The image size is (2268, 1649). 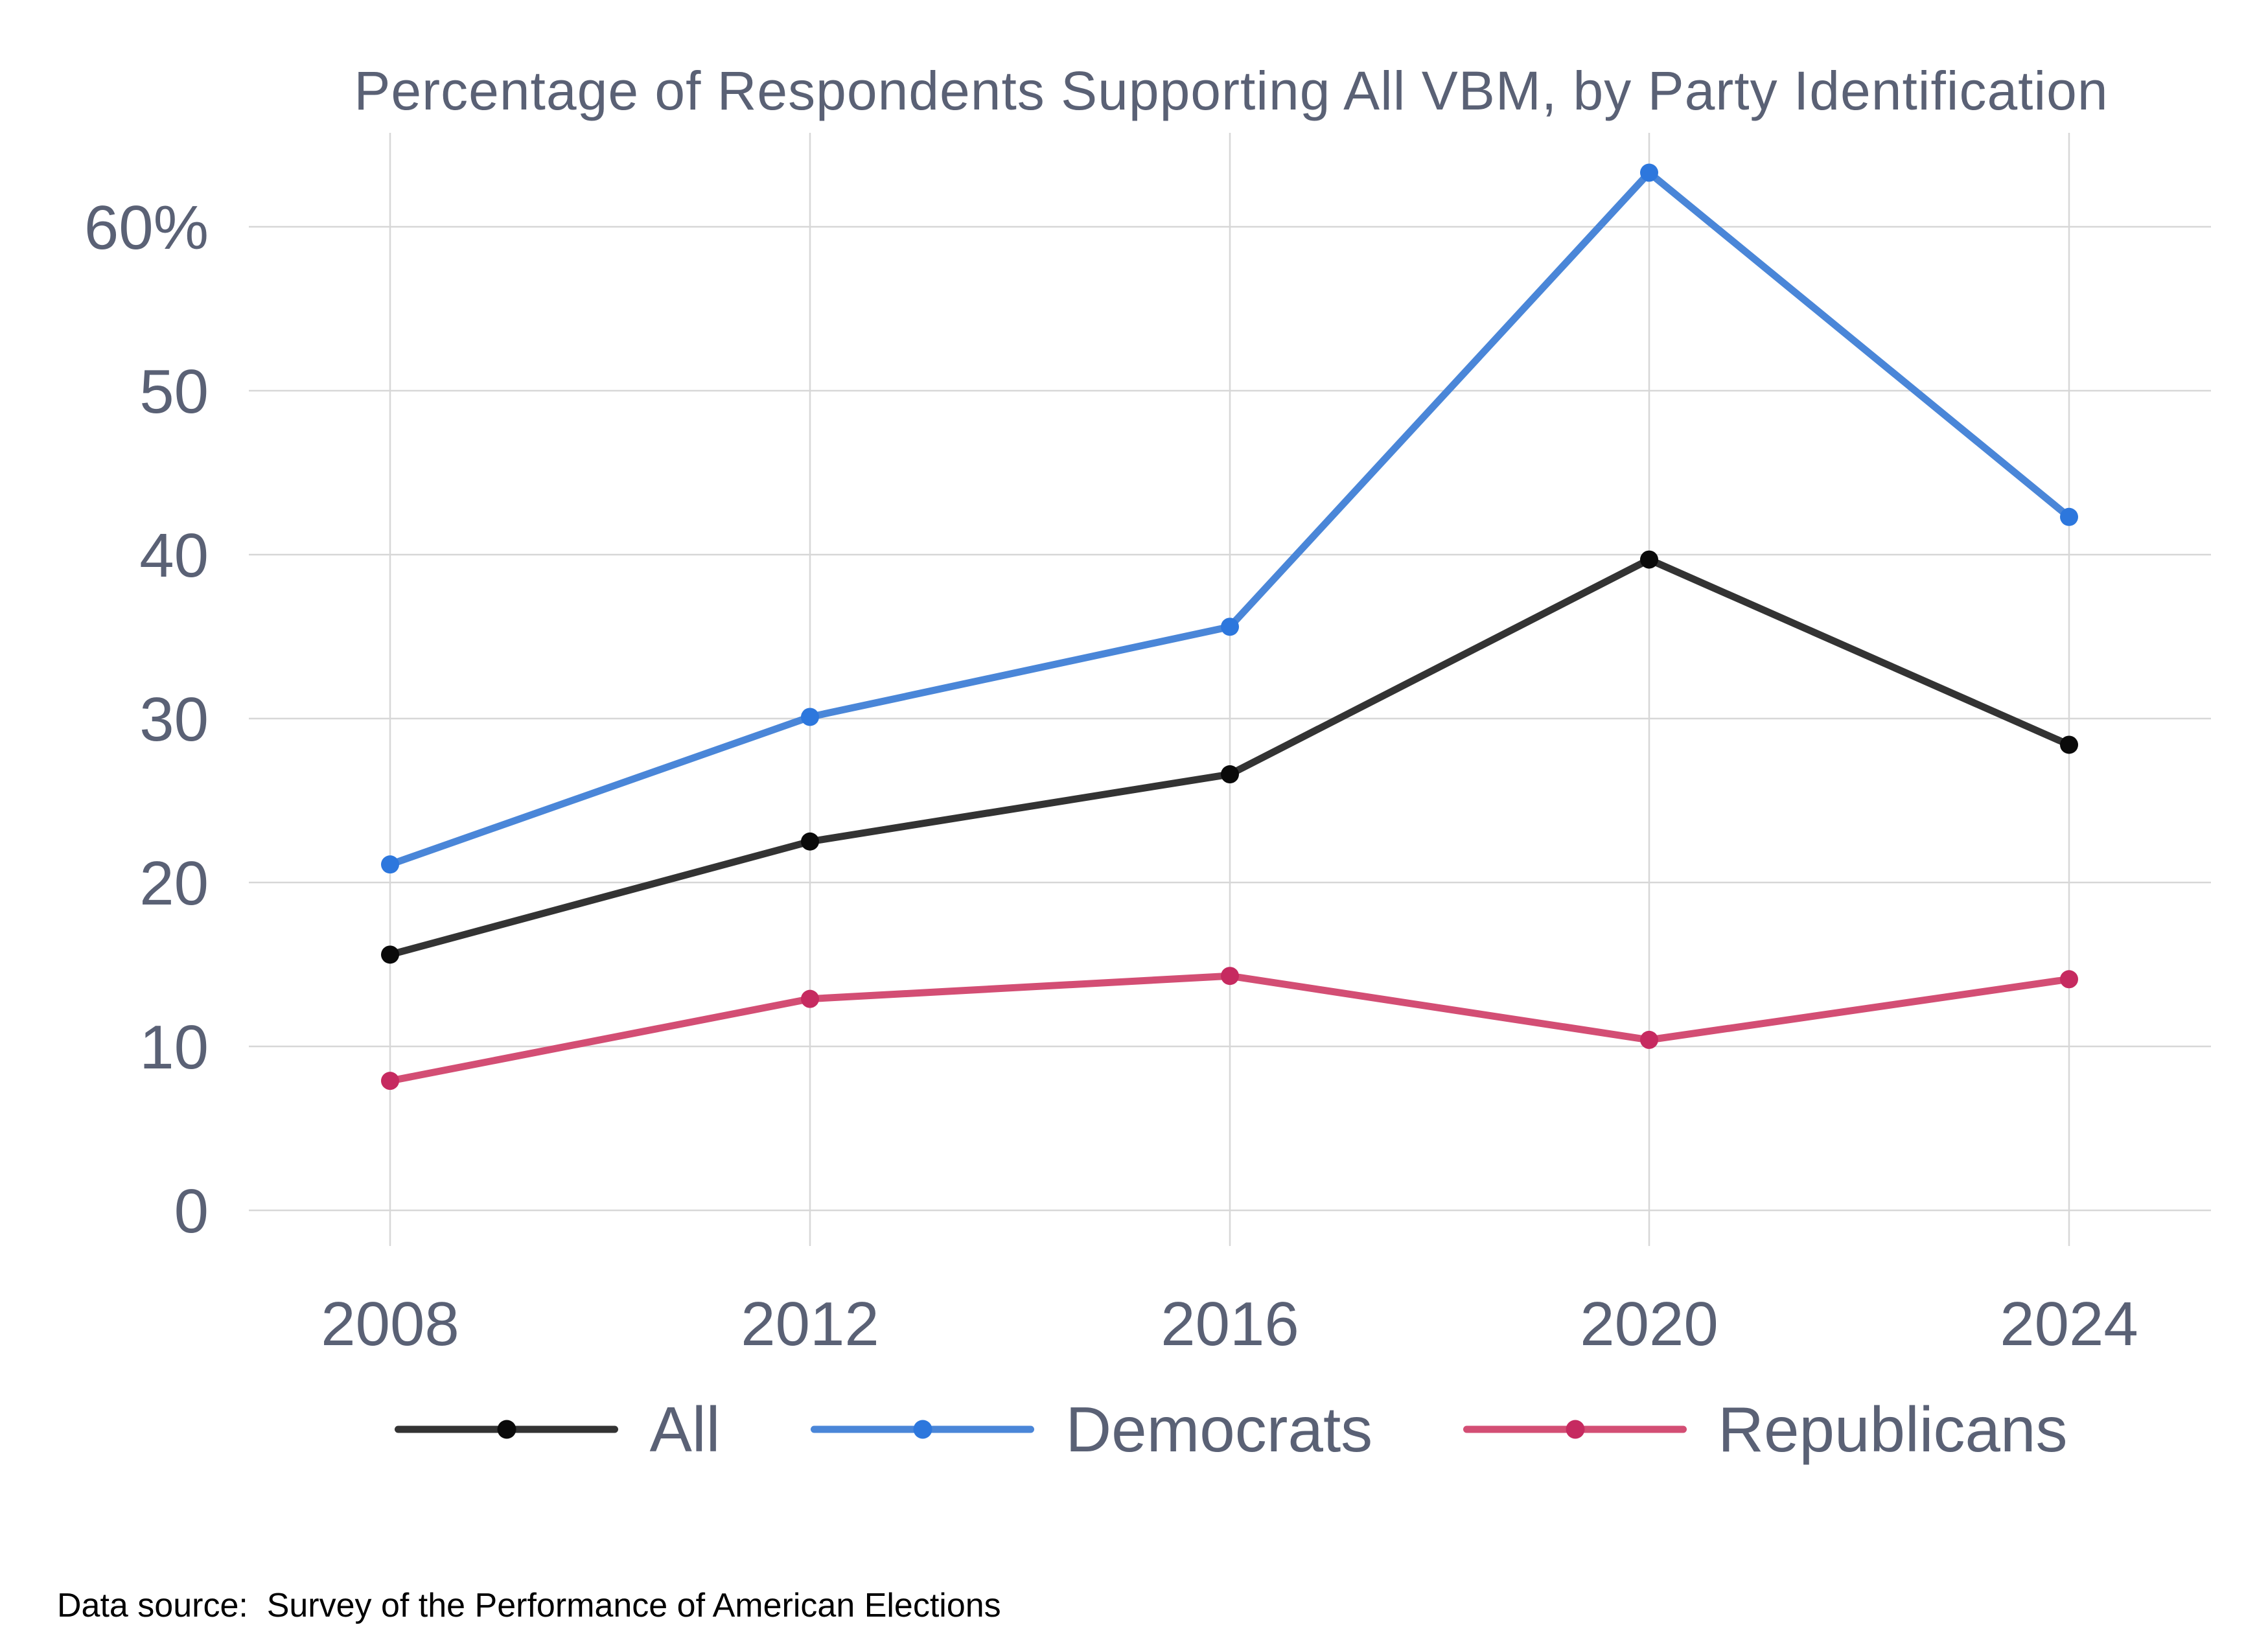 I want to click on x-tick-2016: 2016, so click(x=1230, y=1324).